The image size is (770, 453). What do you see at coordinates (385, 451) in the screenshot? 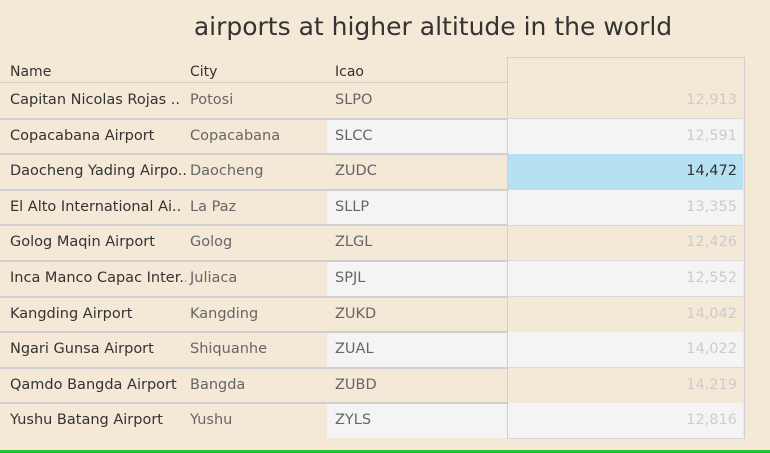
I see `bottom-bar` at bounding box center [385, 451].